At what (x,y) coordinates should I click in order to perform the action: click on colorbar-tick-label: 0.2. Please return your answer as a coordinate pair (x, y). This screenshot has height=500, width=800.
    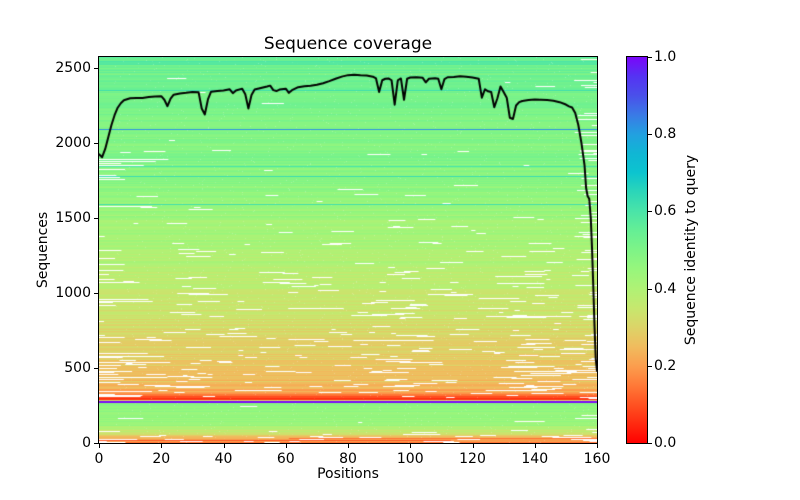
    Looking at the image, I should click on (665, 365).